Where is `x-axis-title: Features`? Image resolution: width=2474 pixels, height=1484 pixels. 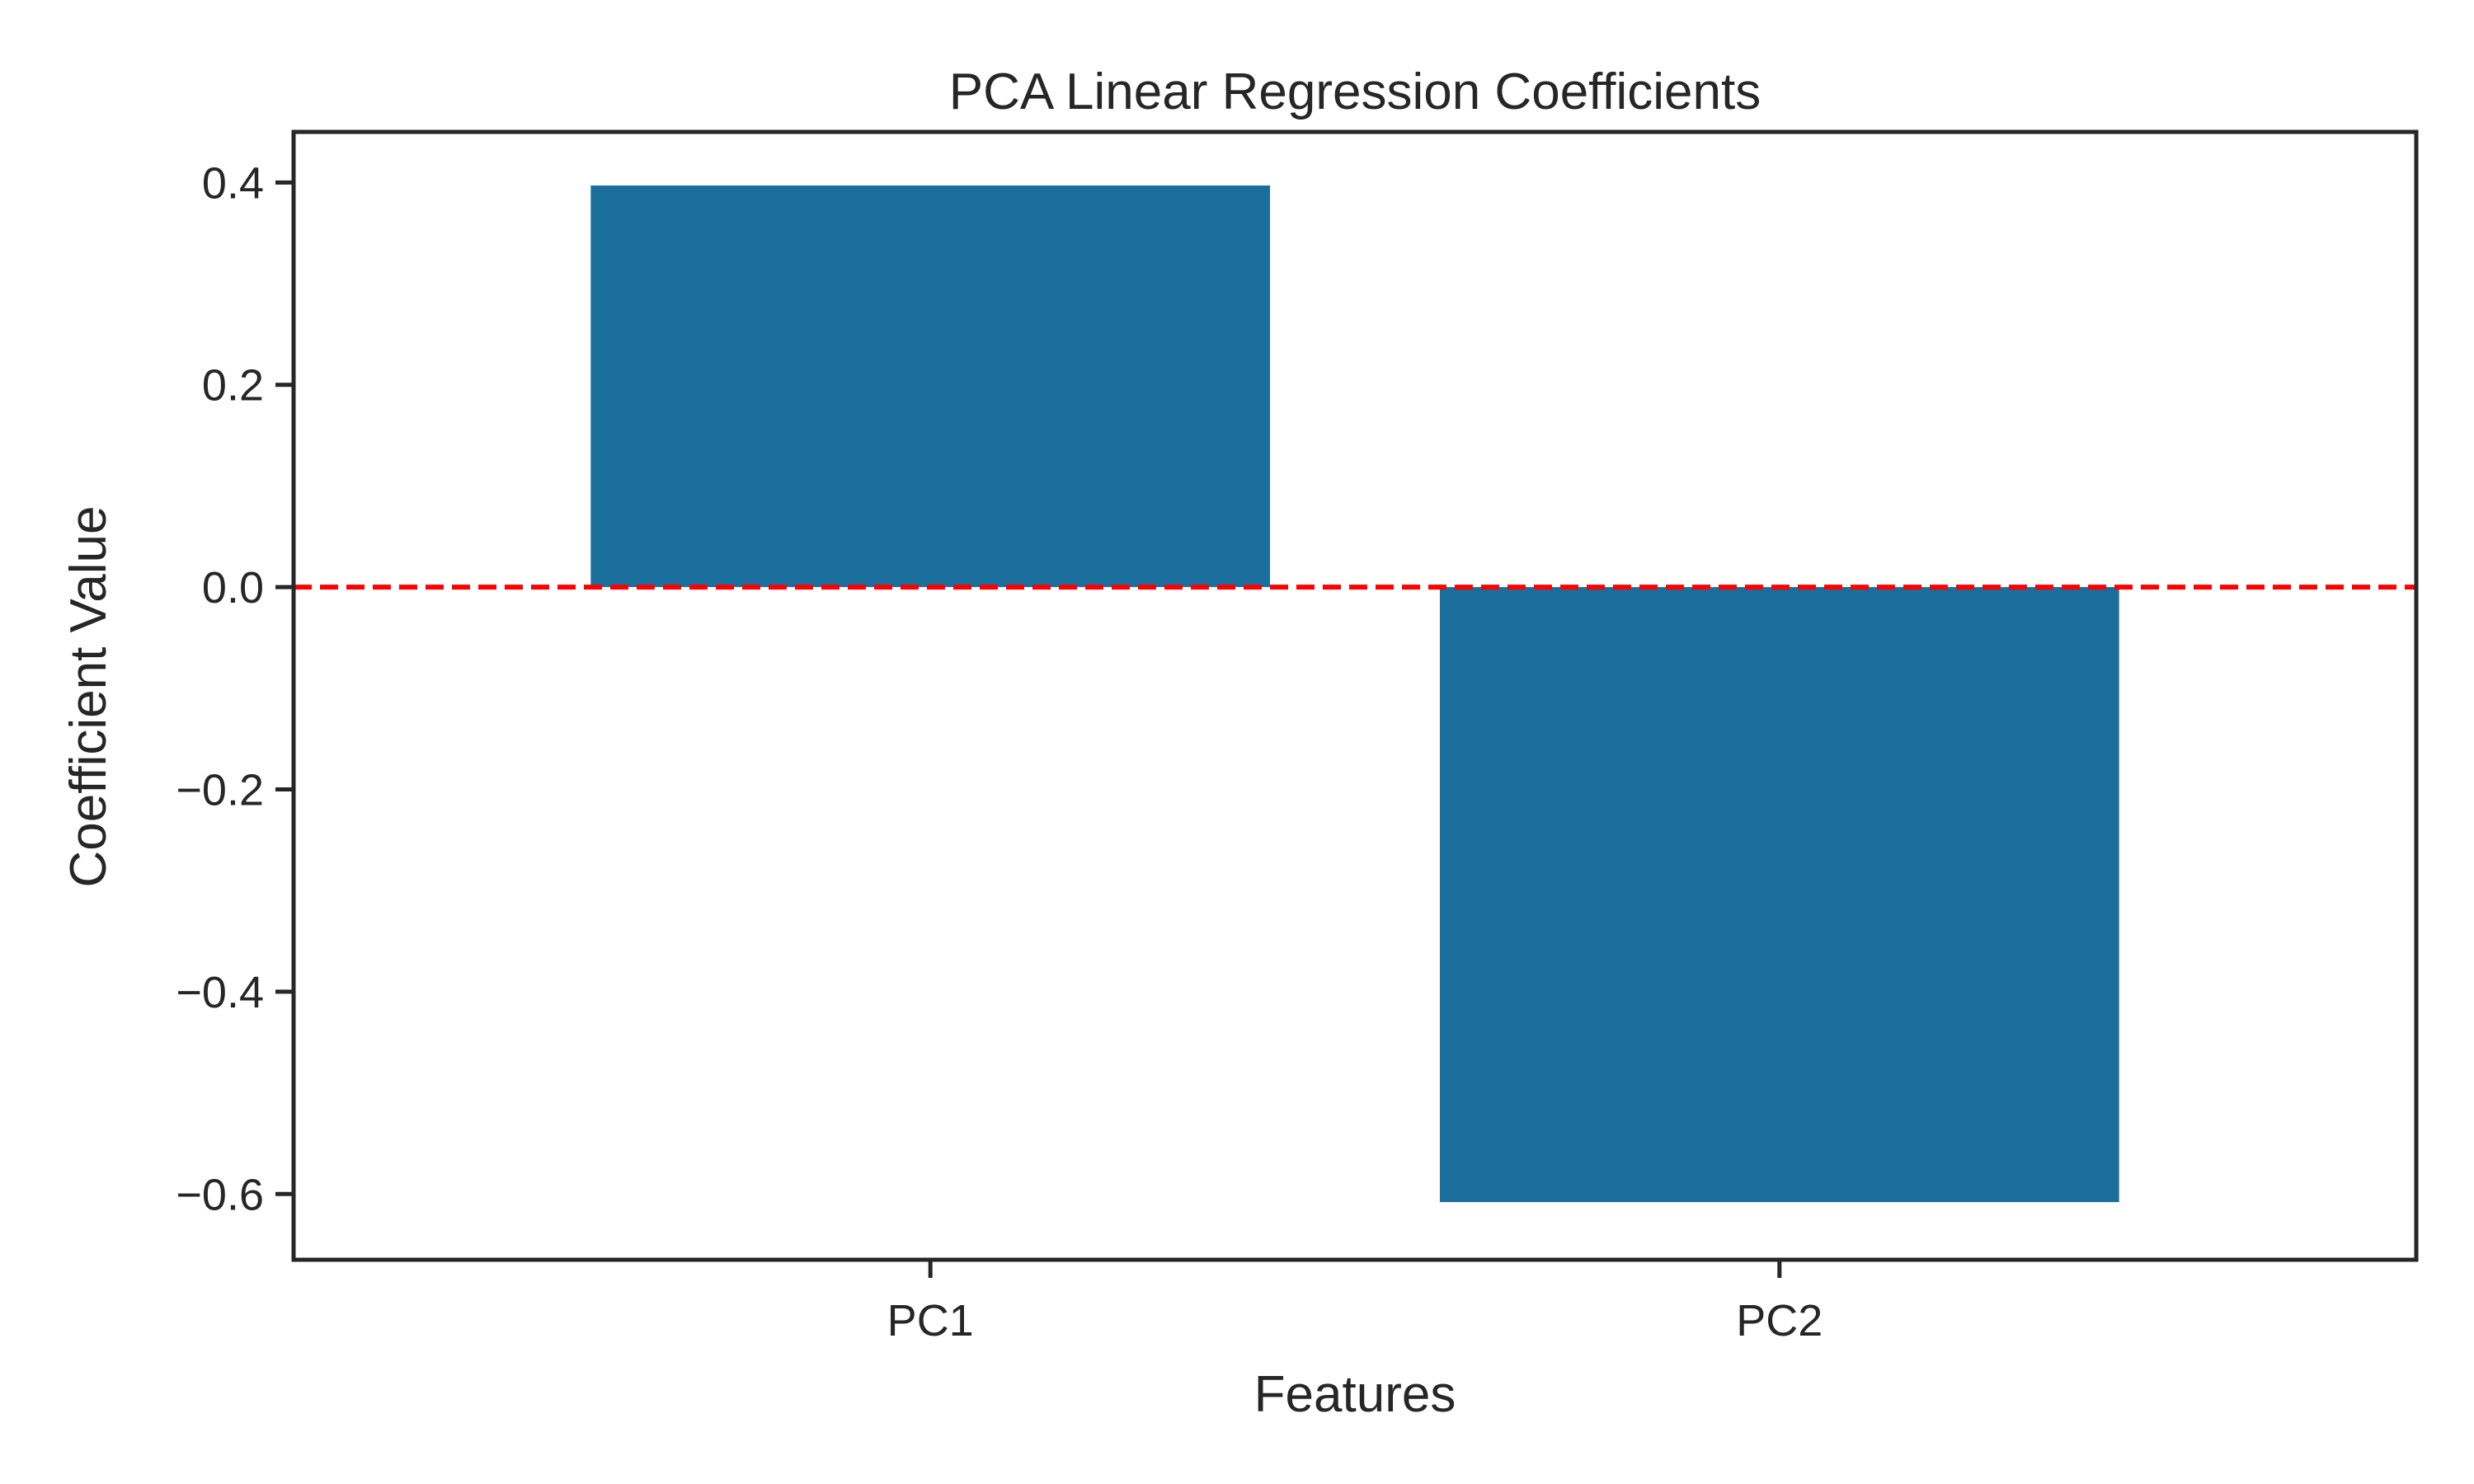 x-axis-title: Features is located at coordinates (1355, 1394).